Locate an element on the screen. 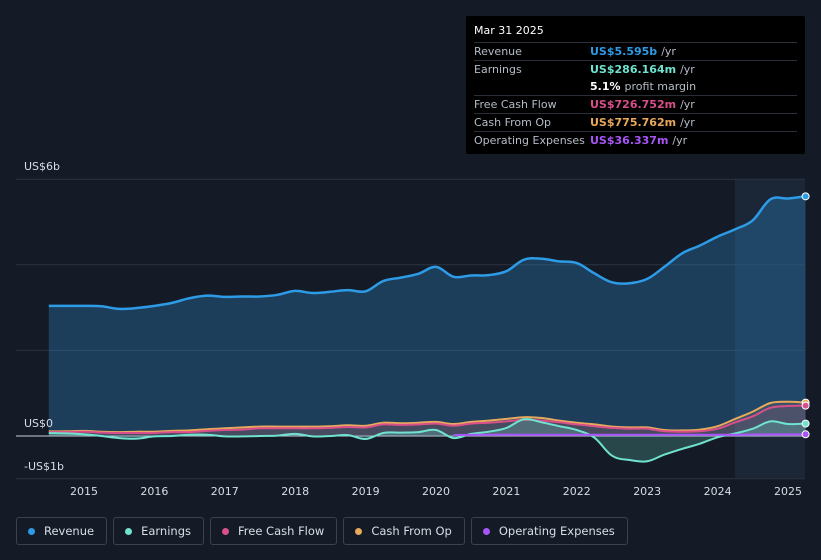 The height and width of the screenshot is (560, 821). revenue-end-point is located at coordinates (805, 196).